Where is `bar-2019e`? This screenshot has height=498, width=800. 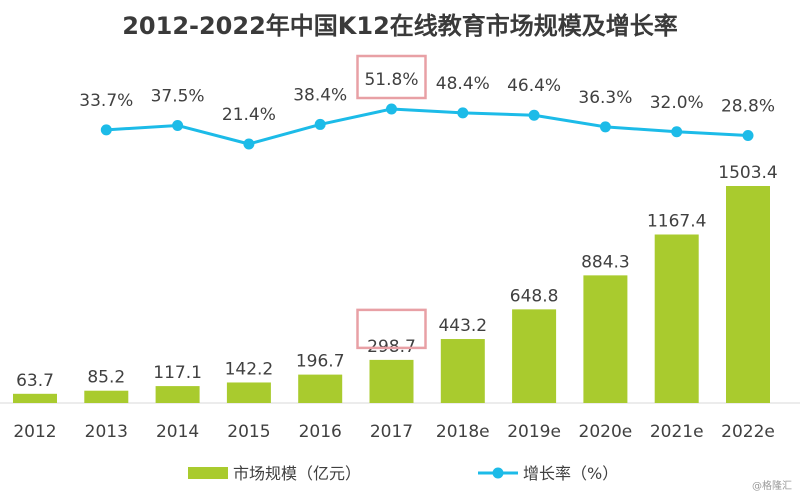
bar-2019e is located at coordinates (534, 356).